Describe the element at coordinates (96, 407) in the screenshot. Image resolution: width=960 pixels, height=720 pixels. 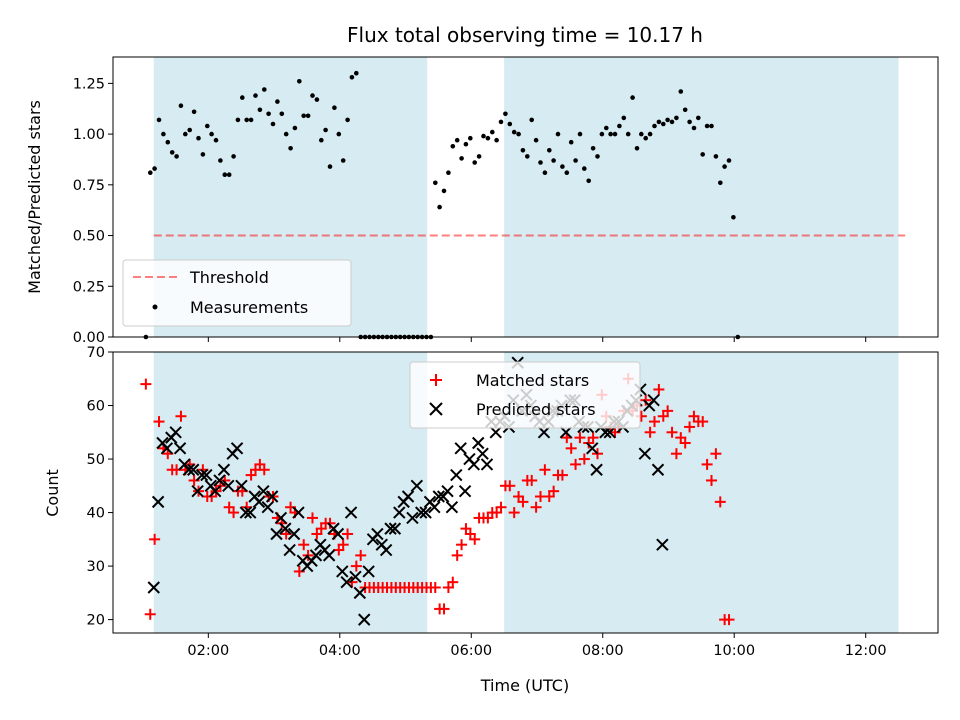
I see `bottom-y-tick-label: 60` at that location.